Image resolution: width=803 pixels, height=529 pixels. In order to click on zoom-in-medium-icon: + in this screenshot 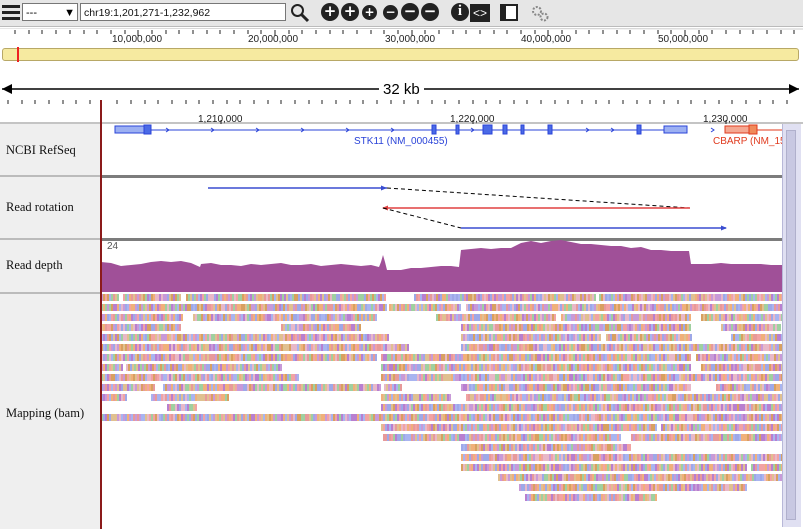, I will do `click(350, 12)`.